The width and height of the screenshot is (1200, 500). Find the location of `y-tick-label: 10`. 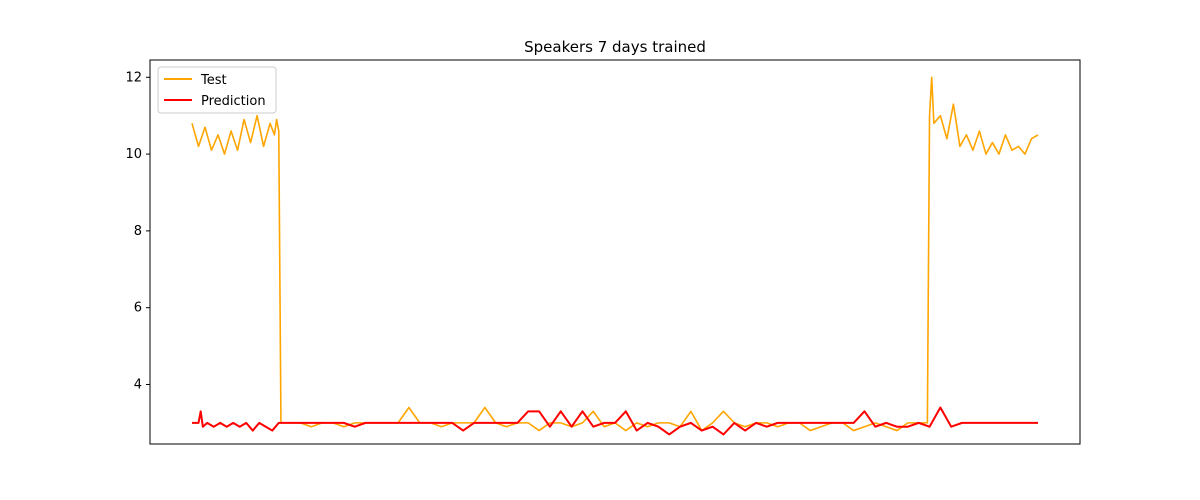

y-tick-label: 10 is located at coordinates (133, 154).